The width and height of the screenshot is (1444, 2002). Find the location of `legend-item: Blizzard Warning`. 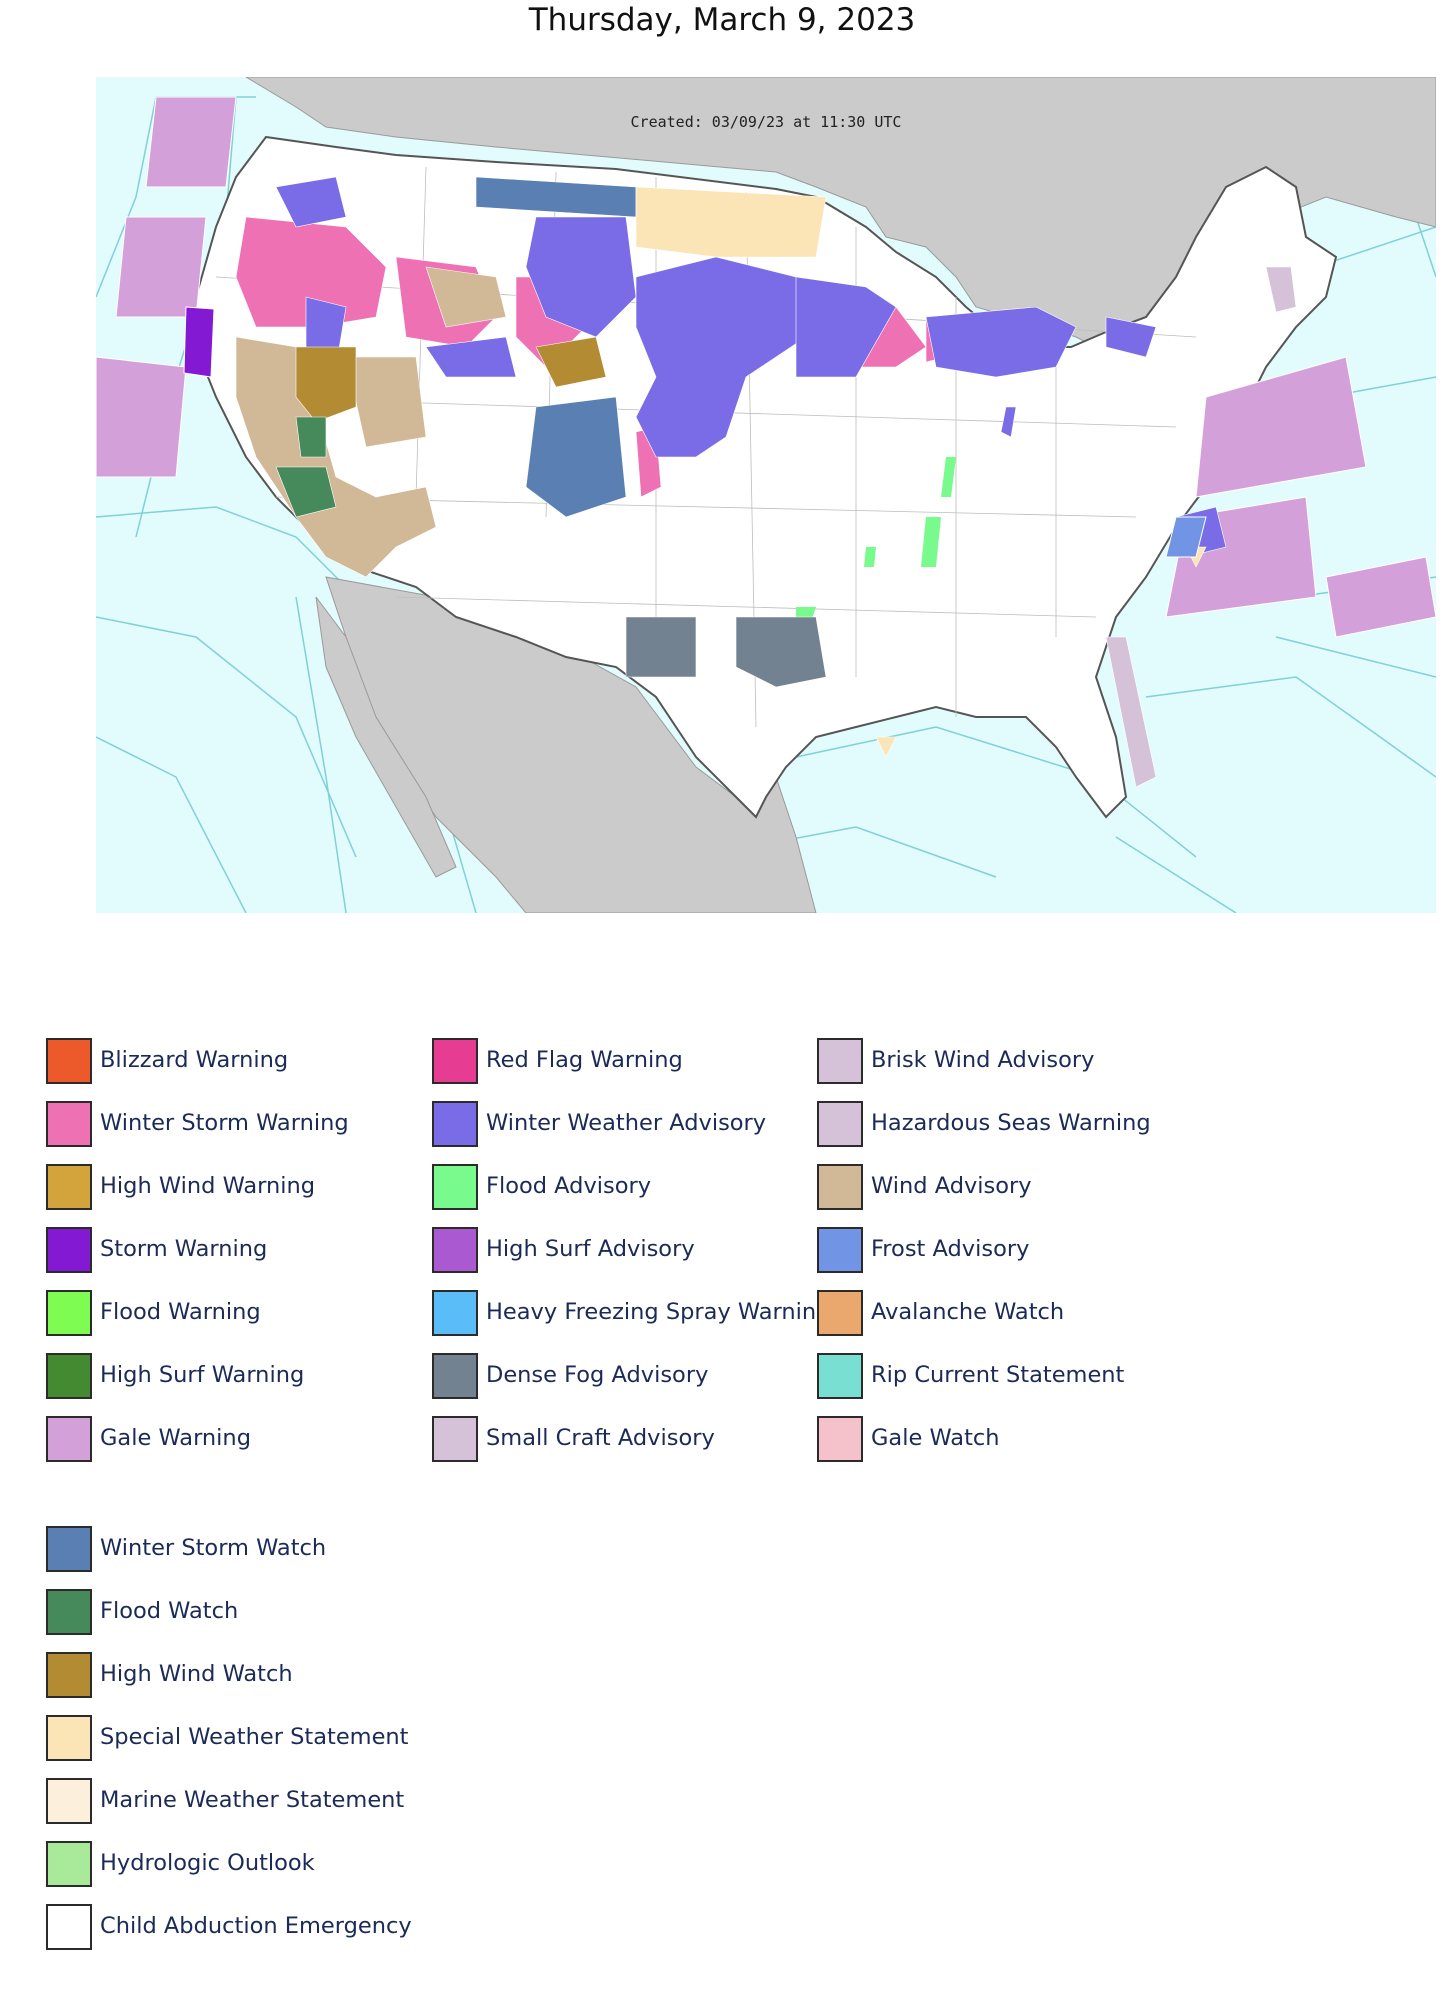

legend-item: Blizzard Warning is located at coordinates (246, 1063).